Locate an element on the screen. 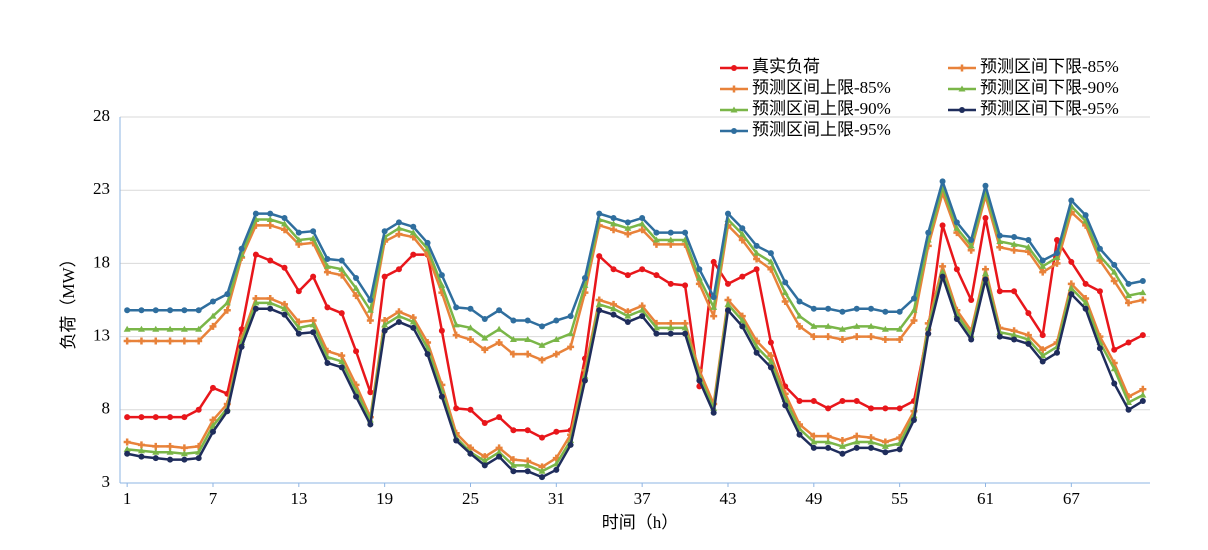 The image size is (1208, 550). x-tick-label: 19 is located at coordinates (384, 498).